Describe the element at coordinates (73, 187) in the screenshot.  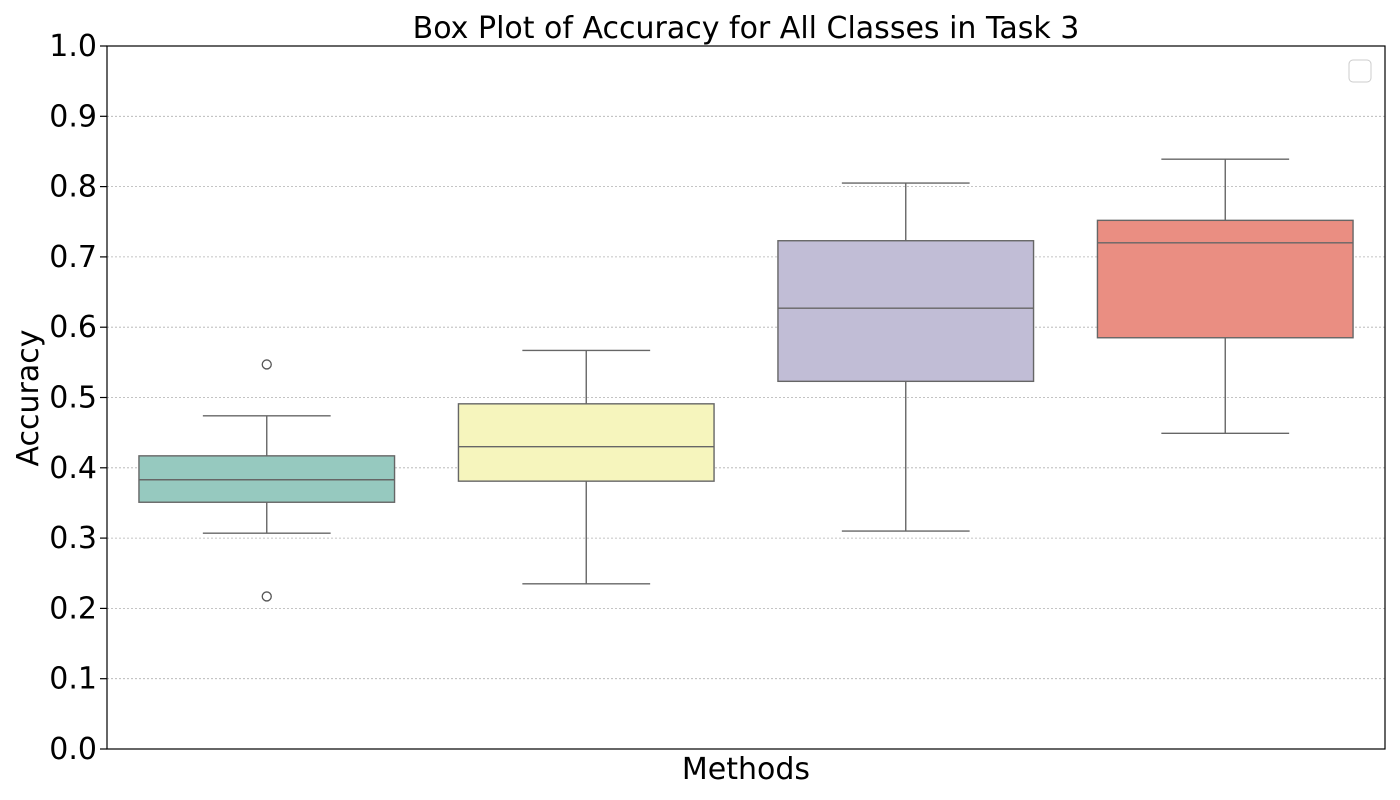
I see `y-tick-label: 0.8` at that location.